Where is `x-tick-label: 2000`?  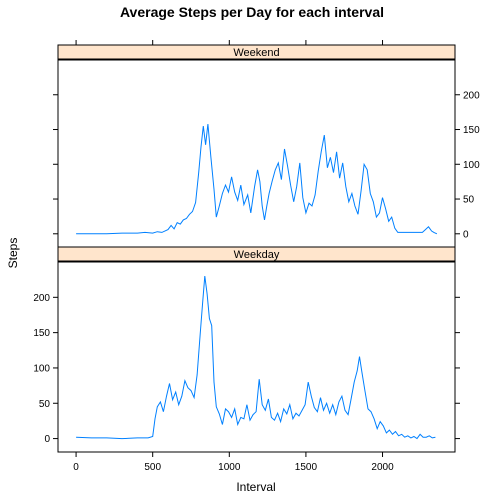 x-tick-label: 2000 is located at coordinates (382, 467).